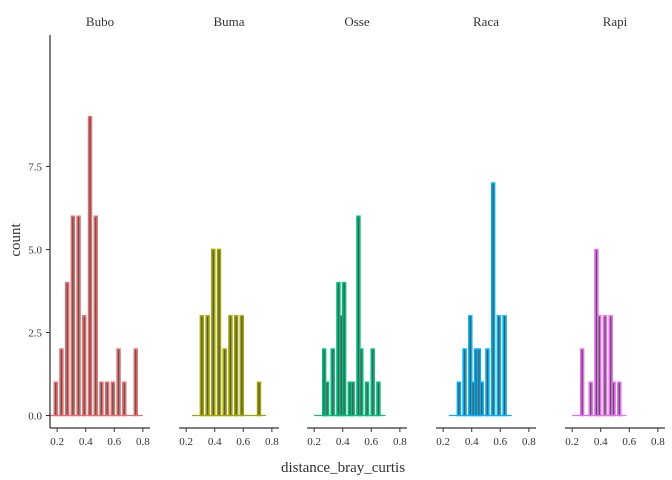 The height and width of the screenshot is (480, 672). What do you see at coordinates (615, 21) in the screenshot?
I see `facet-strip-label: Rapi` at bounding box center [615, 21].